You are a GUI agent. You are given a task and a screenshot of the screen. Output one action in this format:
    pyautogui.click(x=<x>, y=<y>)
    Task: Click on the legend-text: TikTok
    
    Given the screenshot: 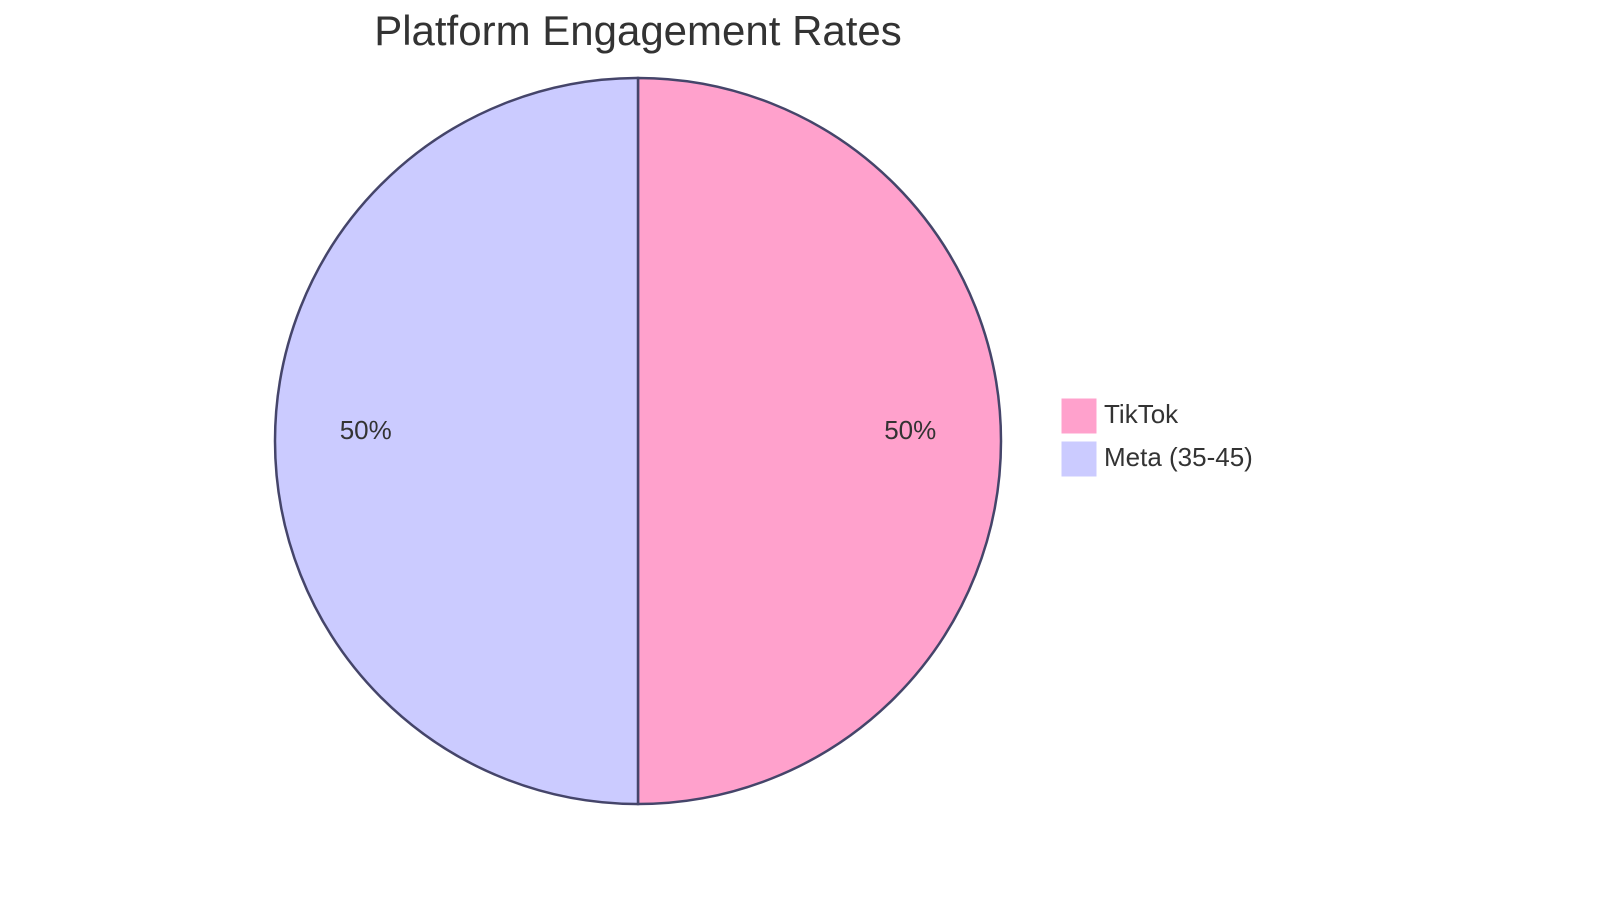 What is the action you would take?
    pyautogui.click(x=1141, y=414)
    